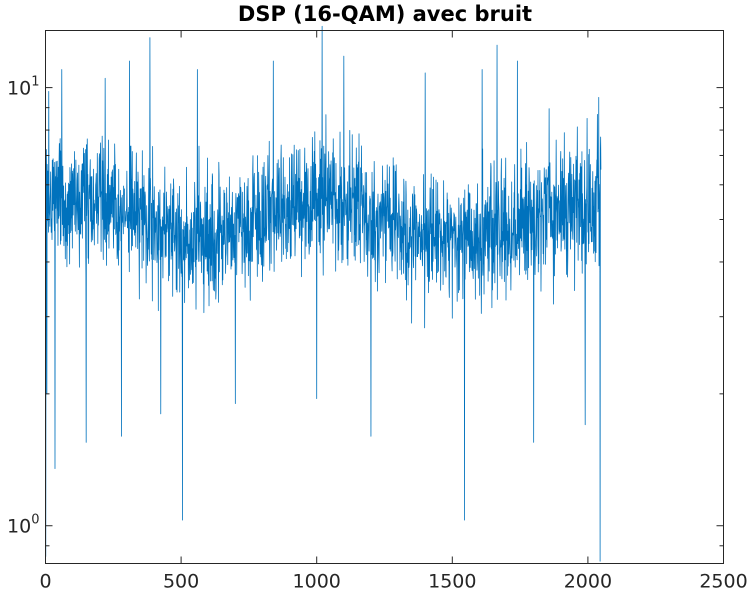  What do you see at coordinates (385, 14) in the screenshot?
I see `chart-title: DSP (16-QAM) avec bruit` at bounding box center [385, 14].